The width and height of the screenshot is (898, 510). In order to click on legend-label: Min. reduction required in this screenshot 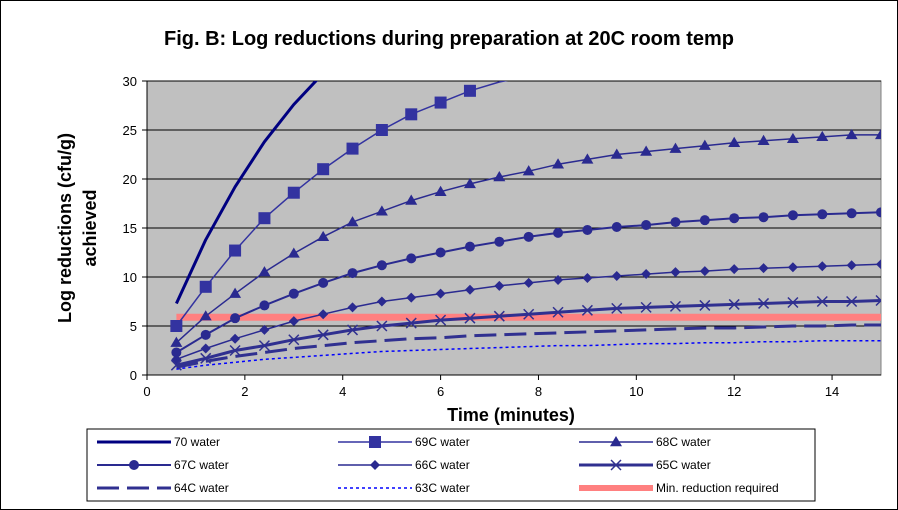, I will do `click(717, 488)`.